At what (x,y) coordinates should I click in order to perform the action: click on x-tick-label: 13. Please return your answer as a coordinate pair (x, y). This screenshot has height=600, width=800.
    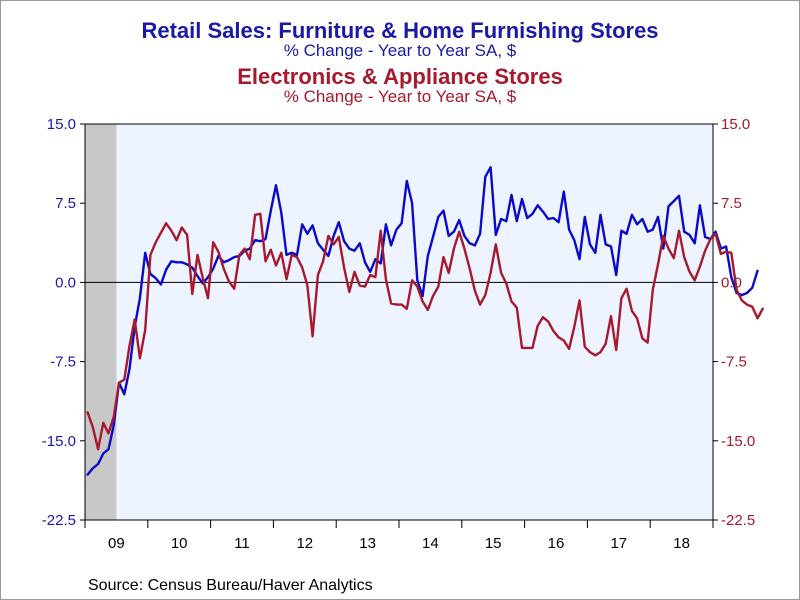
    Looking at the image, I should click on (367, 543).